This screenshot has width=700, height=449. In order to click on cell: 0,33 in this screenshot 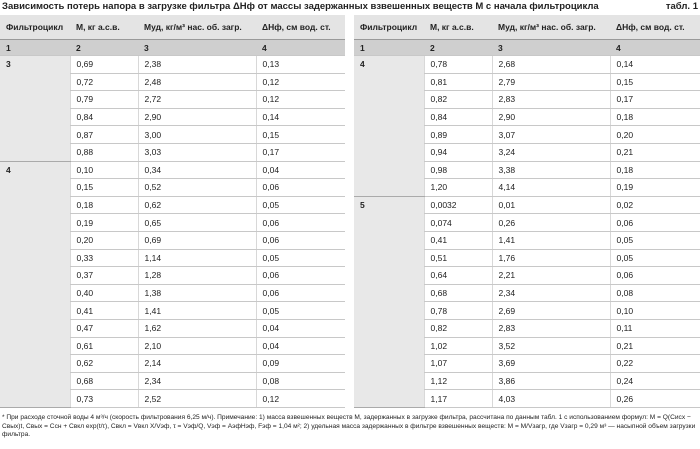, I will do `click(103, 258)`.